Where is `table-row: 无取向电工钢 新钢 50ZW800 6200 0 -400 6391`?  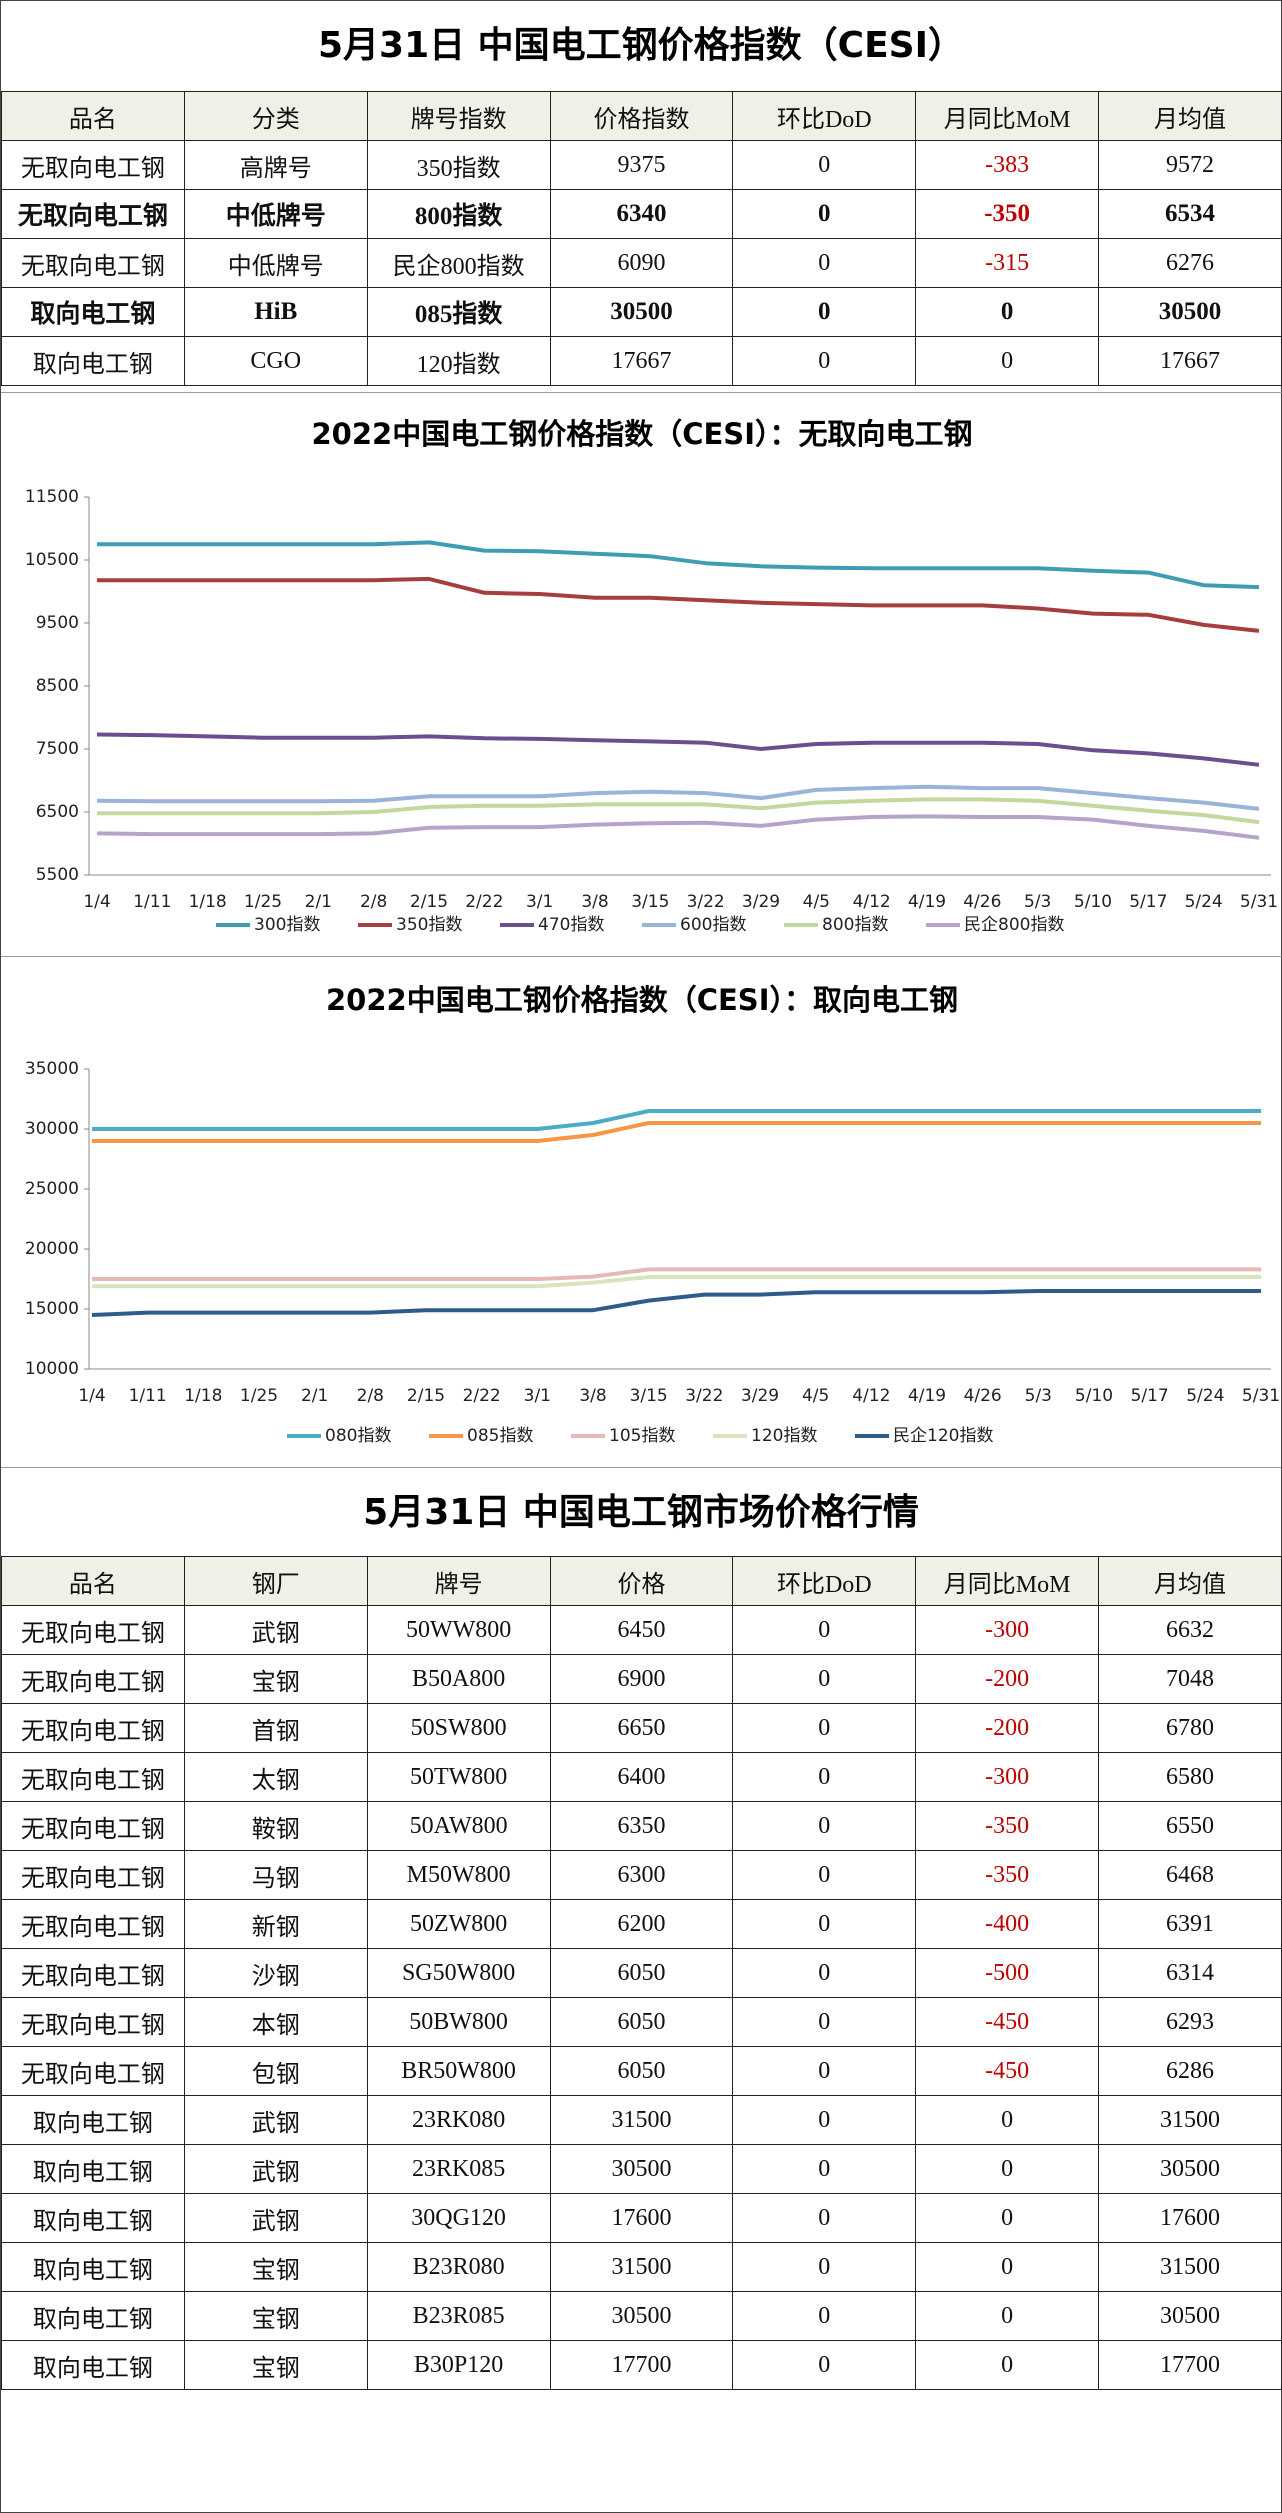
table-row: 无取向电工钢 新钢 50ZW800 6200 0 -400 6391 is located at coordinates (641, 1924).